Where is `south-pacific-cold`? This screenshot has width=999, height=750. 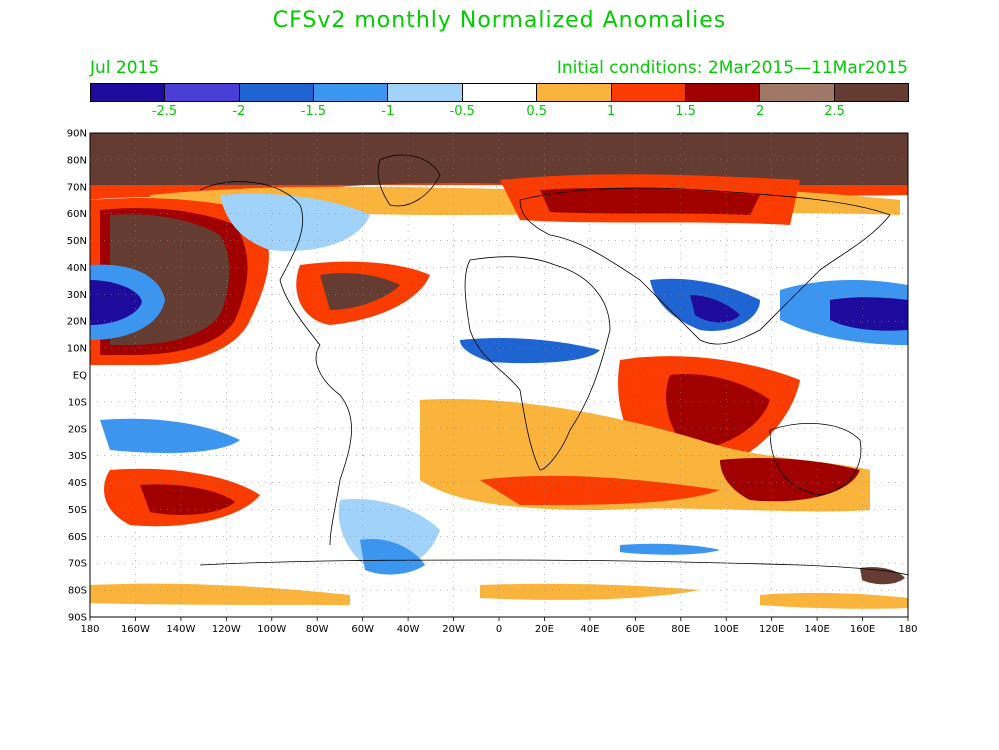
south-pacific-cold is located at coordinates (170, 435).